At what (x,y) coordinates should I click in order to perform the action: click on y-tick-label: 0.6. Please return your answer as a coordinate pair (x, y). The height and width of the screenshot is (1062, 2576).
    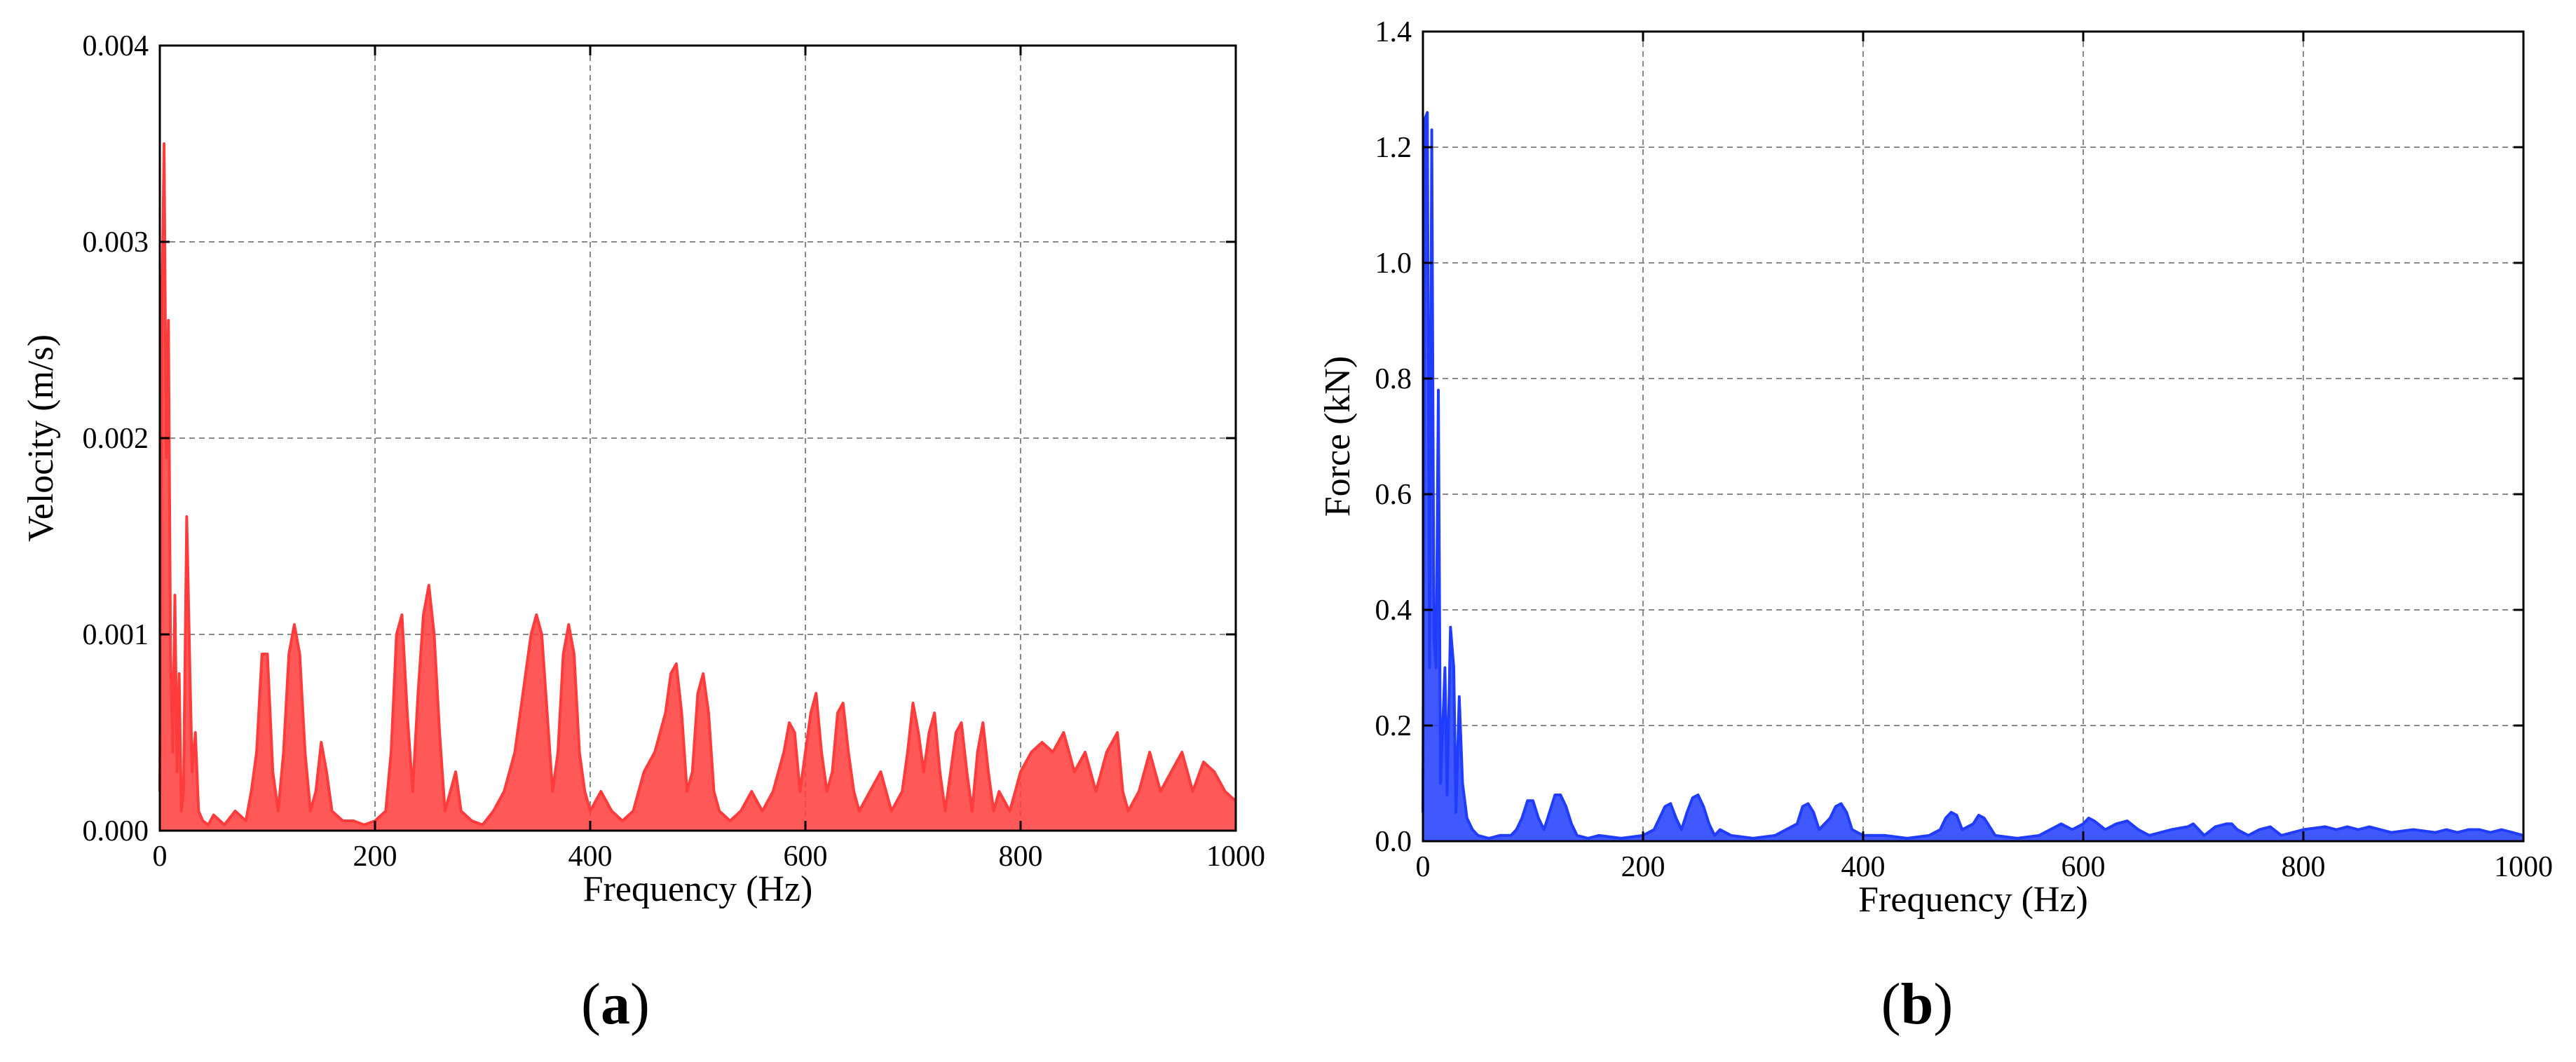
    Looking at the image, I should click on (1393, 495).